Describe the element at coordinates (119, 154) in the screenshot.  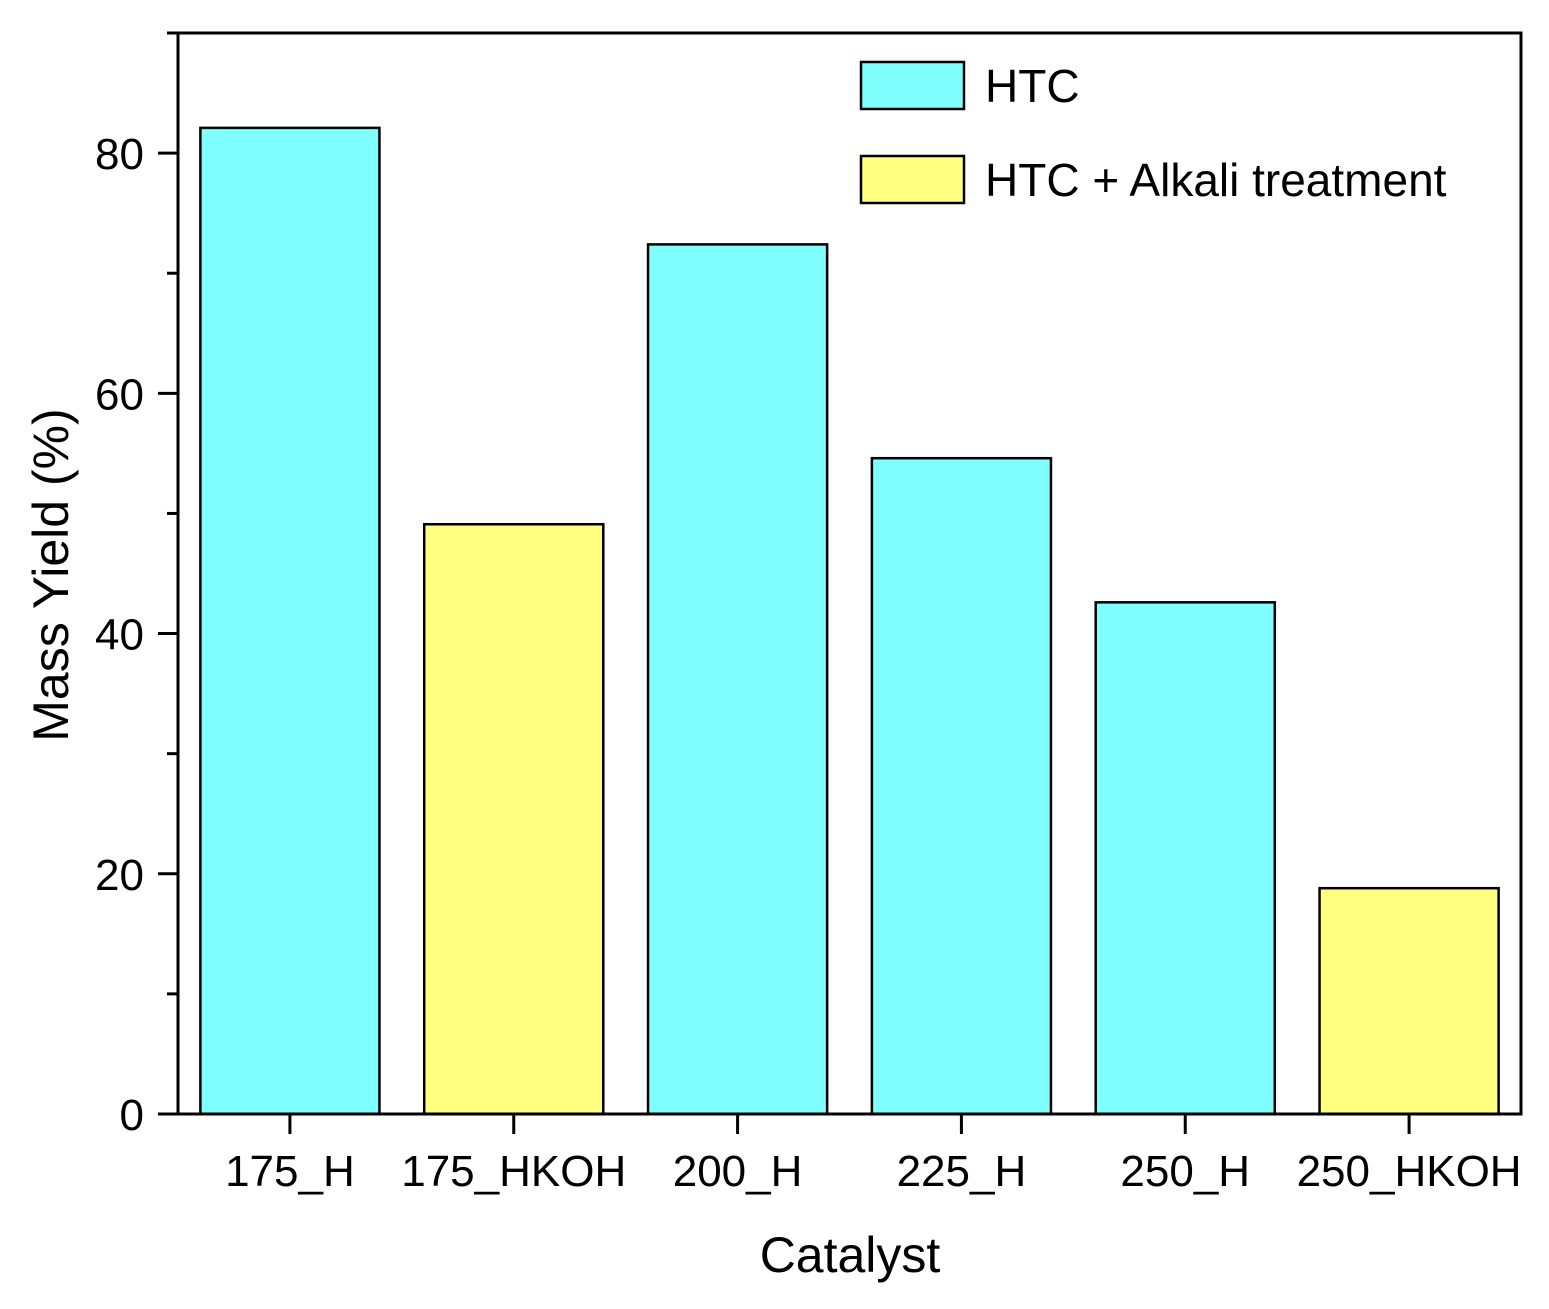
I see `y-tick-label: 80` at that location.